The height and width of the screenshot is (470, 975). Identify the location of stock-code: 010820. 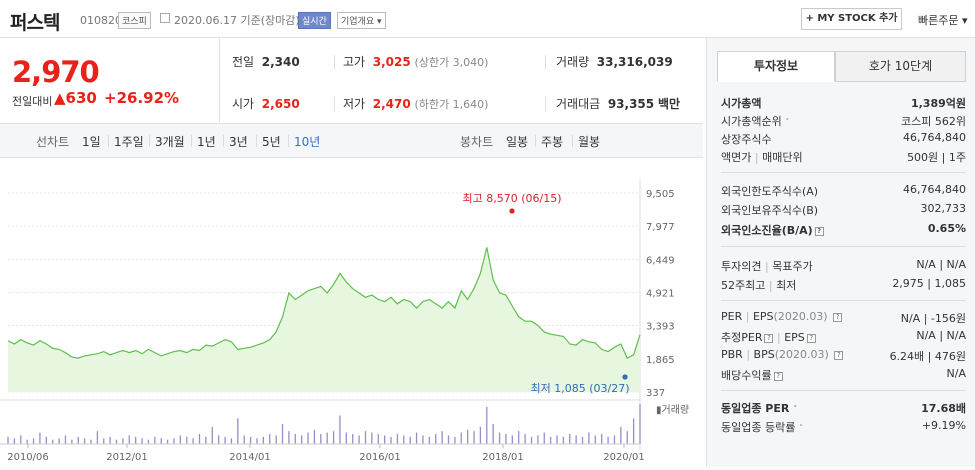
(101, 20).